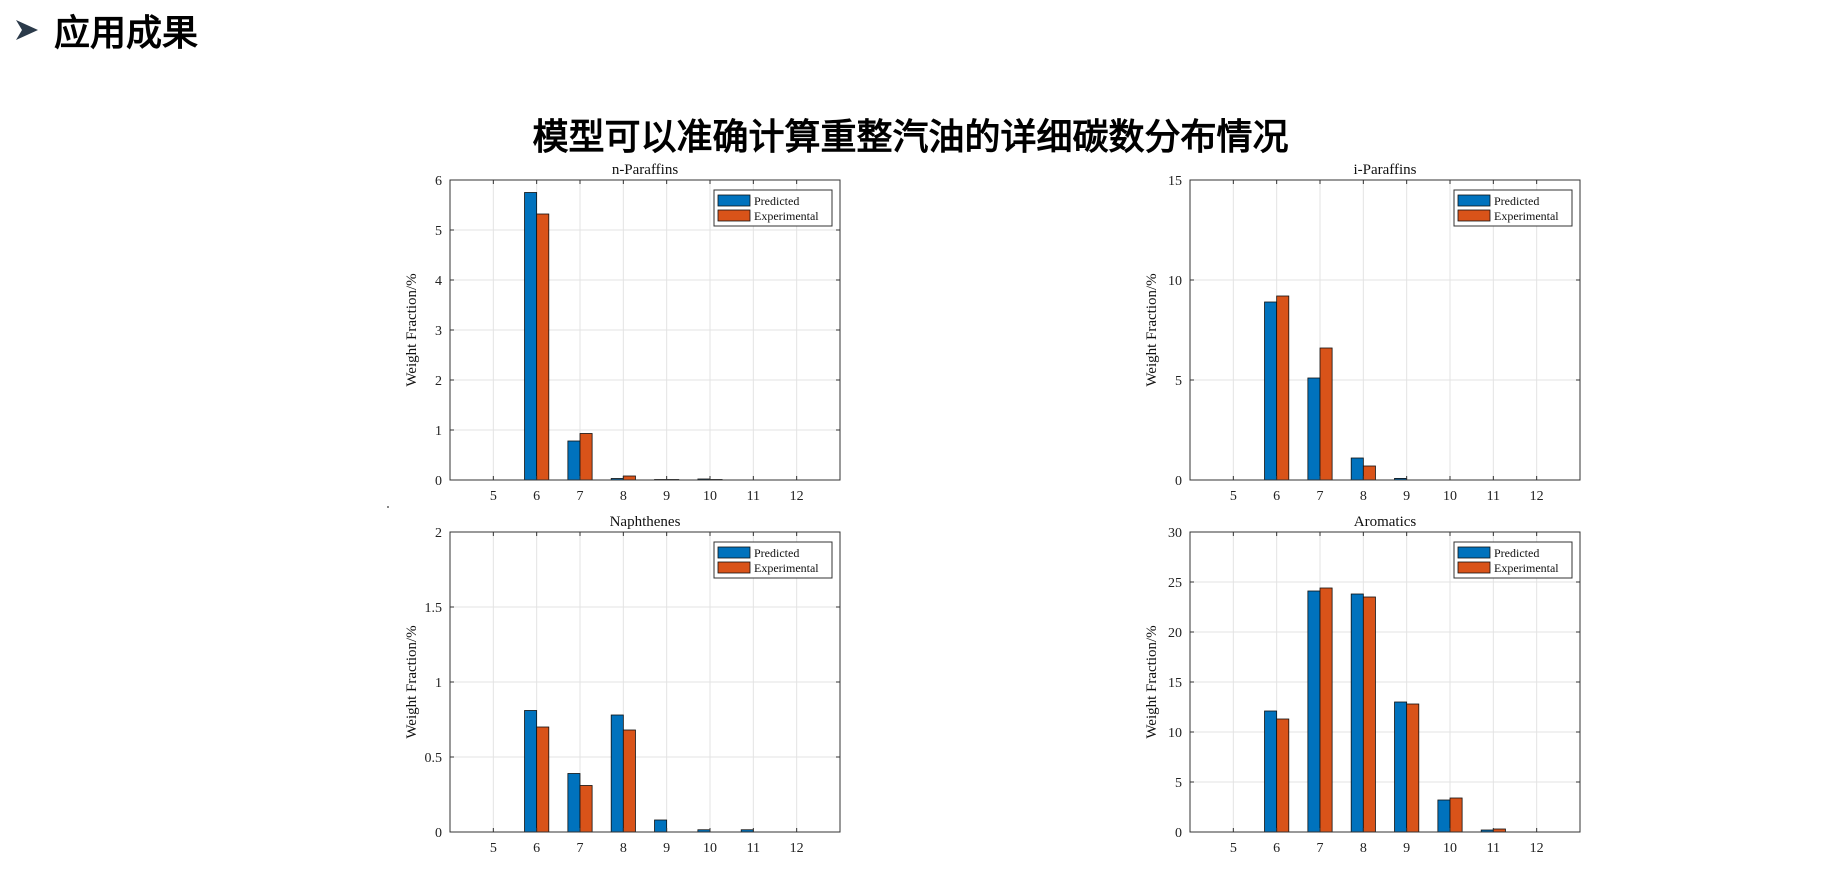 This screenshot has height=888, width=1821. I want to click on arrow-bullet-icon, so click(27, 30).